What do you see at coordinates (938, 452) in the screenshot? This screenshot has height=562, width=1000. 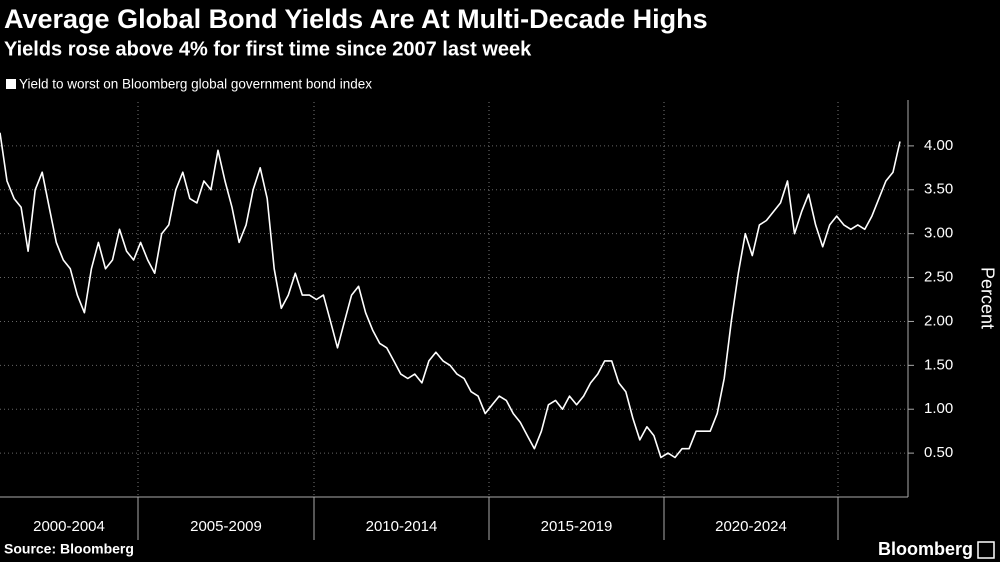 I see `y-tick-label: 0.50` at bounding box center [938, 452].